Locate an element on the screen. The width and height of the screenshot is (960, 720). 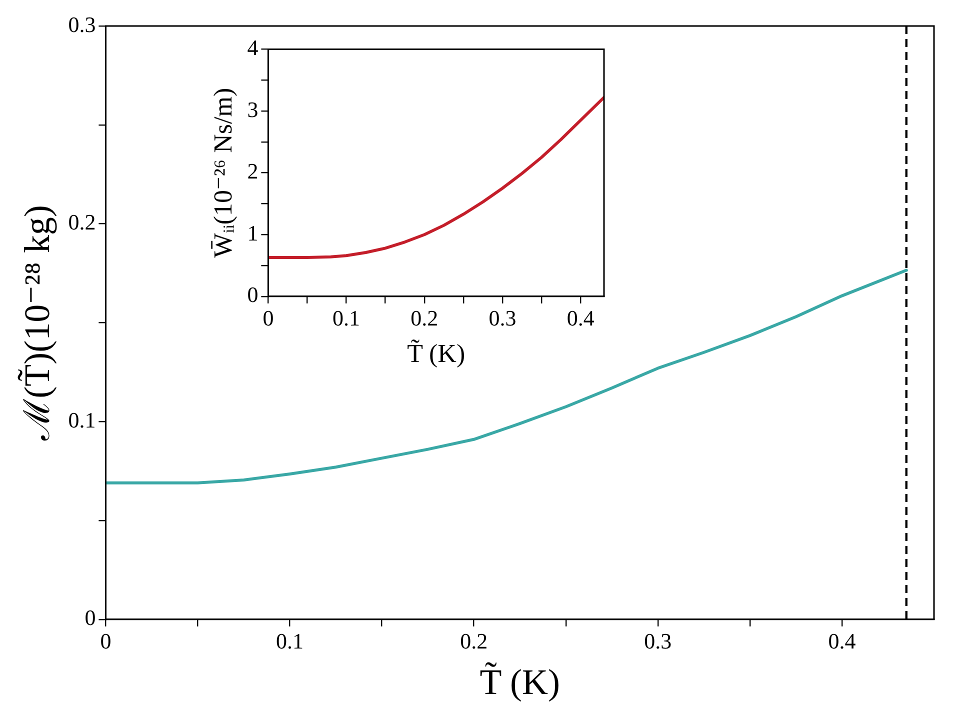
y-tick-label: 3 is located at coordinates (252, 109).